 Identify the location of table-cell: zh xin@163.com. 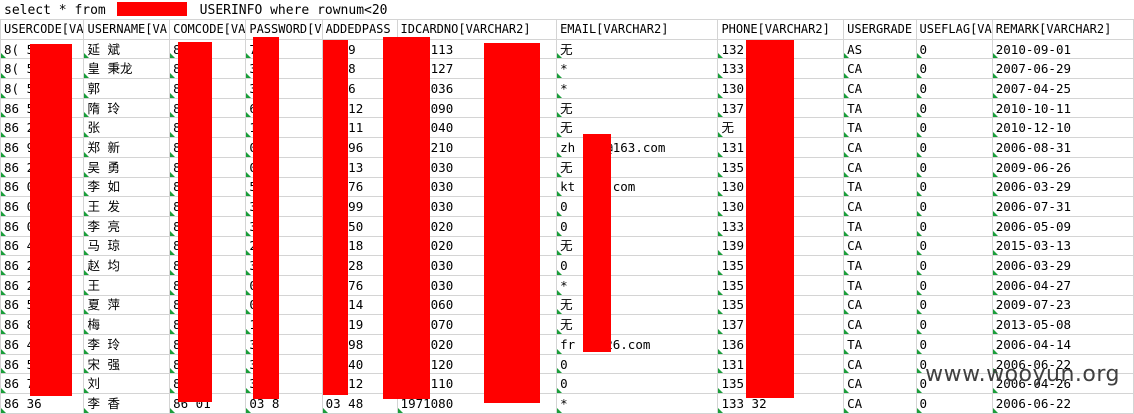
(637, 147).